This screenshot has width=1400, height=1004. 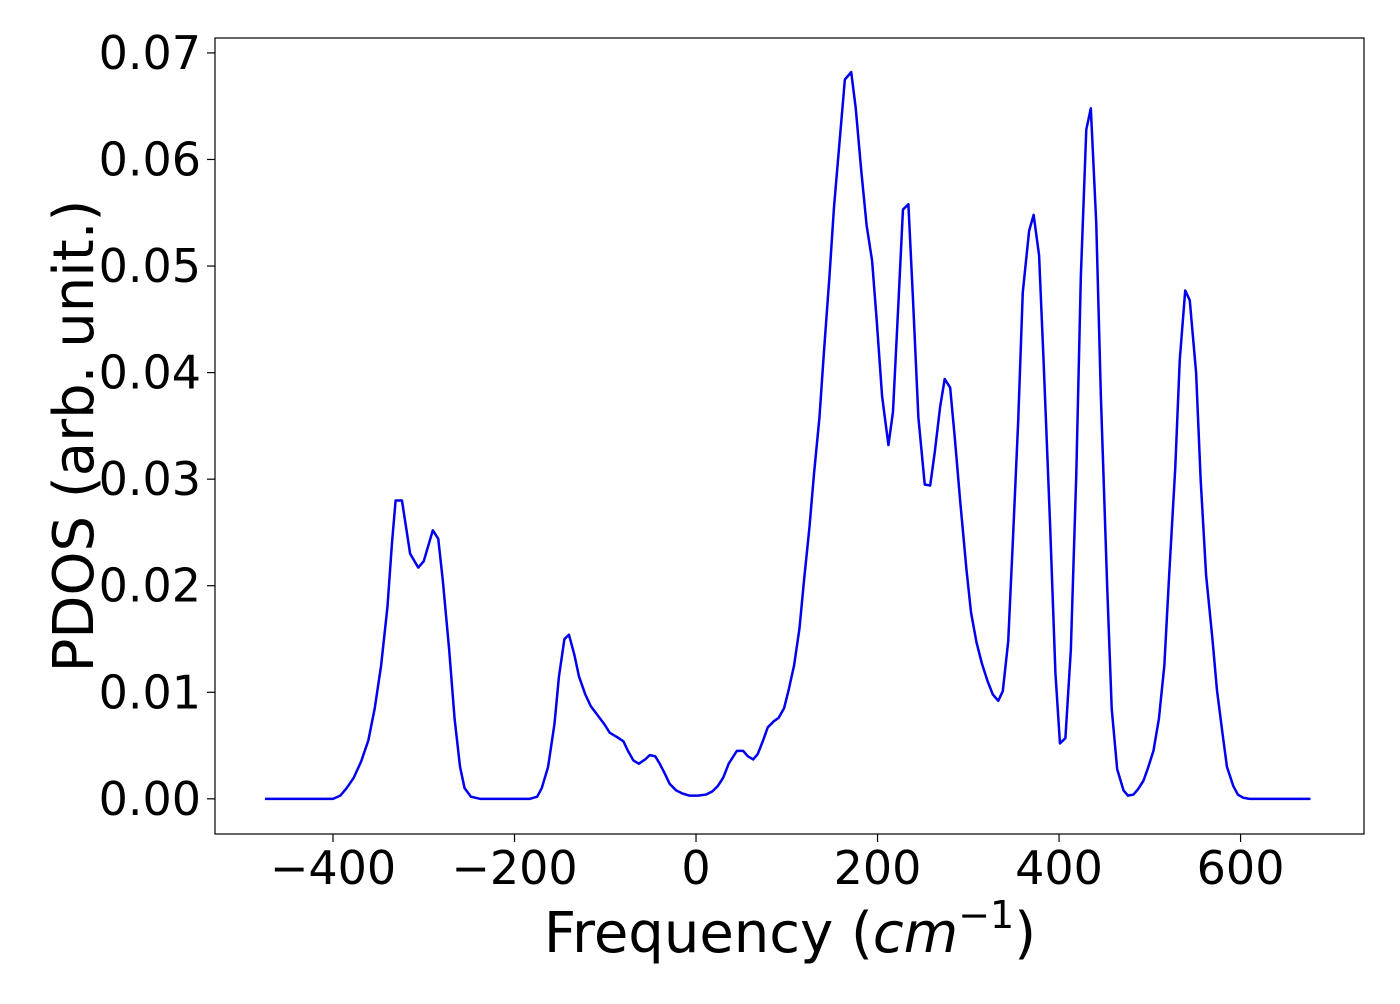 I want to click on x-label-text: Frequency (, so click(x=708, y=933).